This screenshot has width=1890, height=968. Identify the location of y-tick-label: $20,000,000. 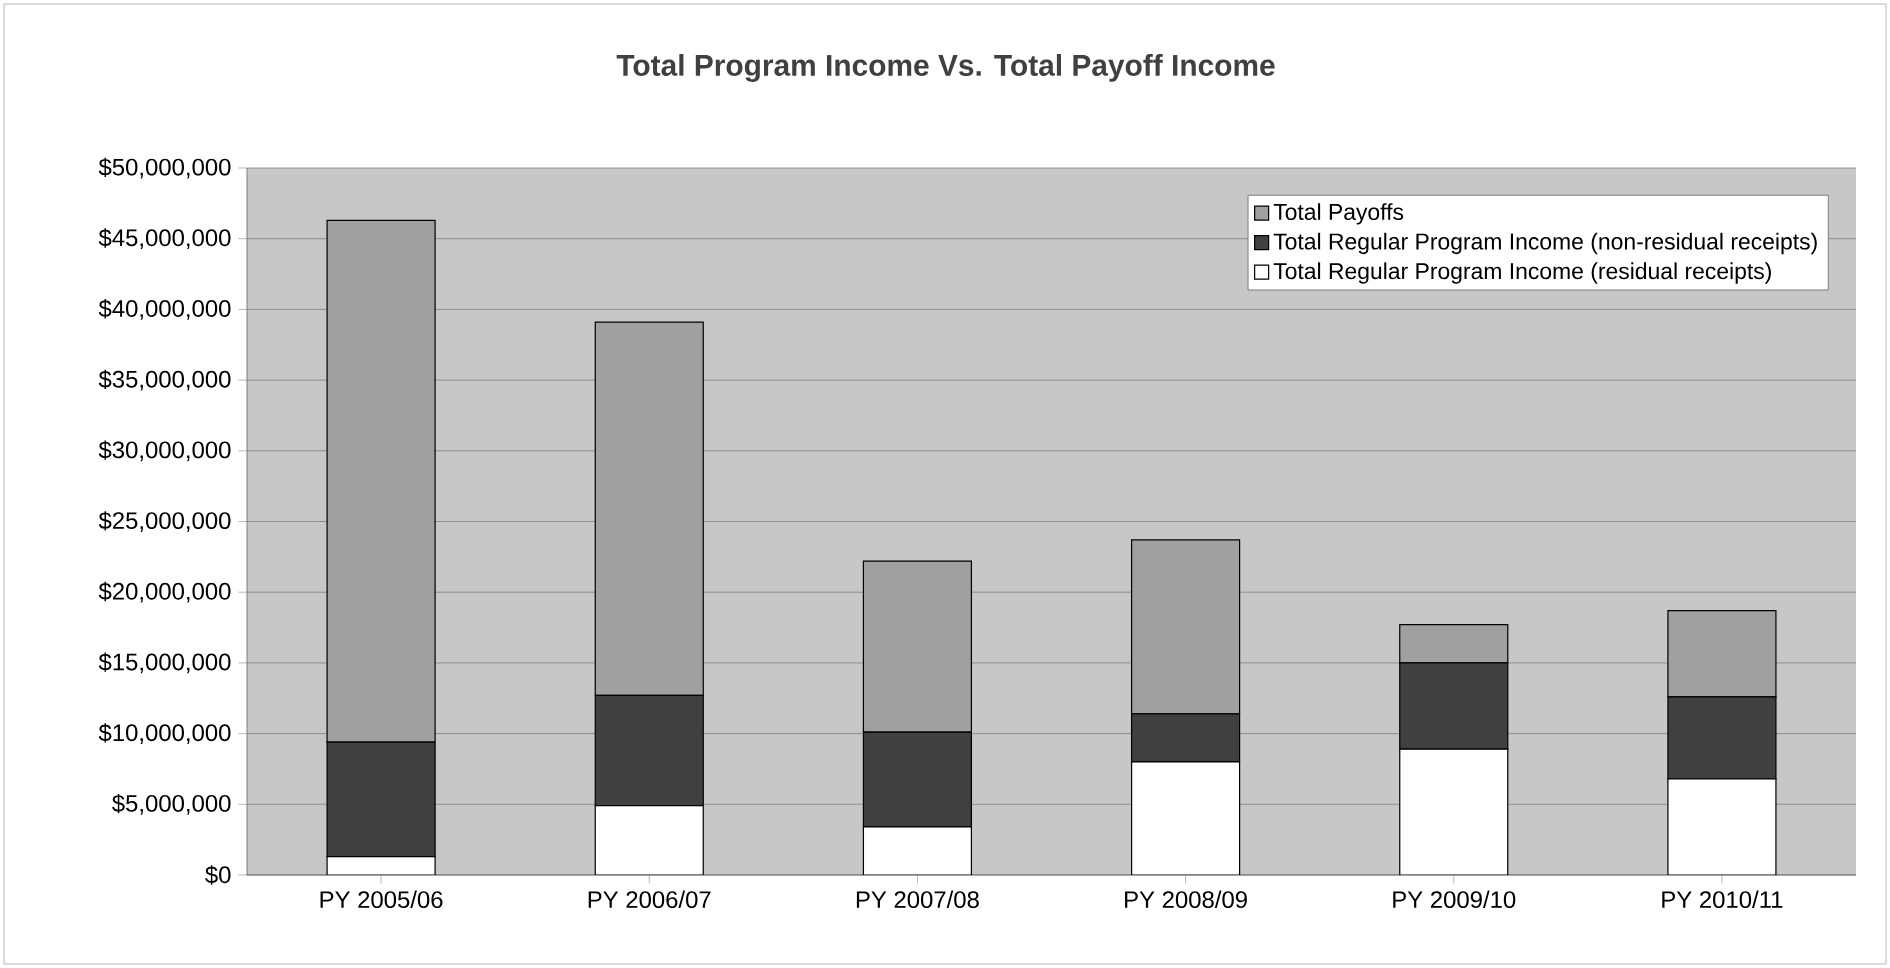
(164, 592).